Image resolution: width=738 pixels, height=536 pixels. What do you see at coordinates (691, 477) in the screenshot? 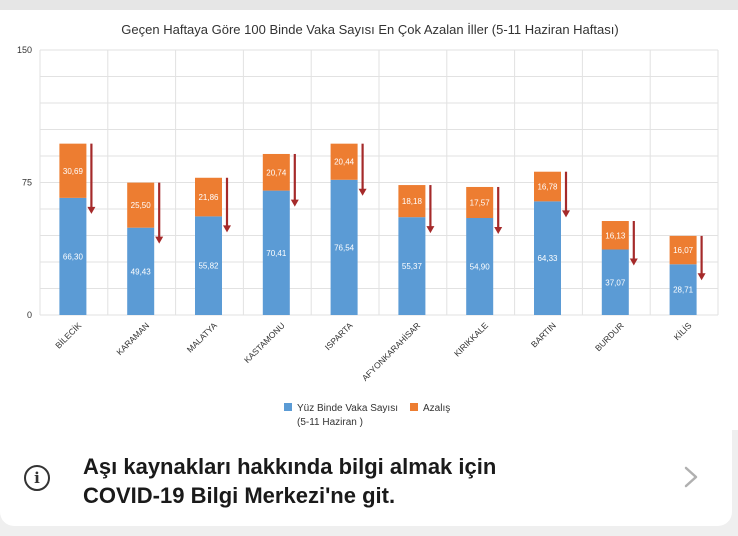
I see `chevron-right-icon` at bounding box center [691, 477].